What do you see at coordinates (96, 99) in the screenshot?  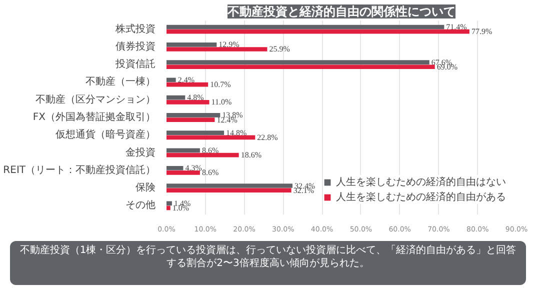 I see `y-tick-label: 不動産（区分マンション）` at bounding box center [96, 99].